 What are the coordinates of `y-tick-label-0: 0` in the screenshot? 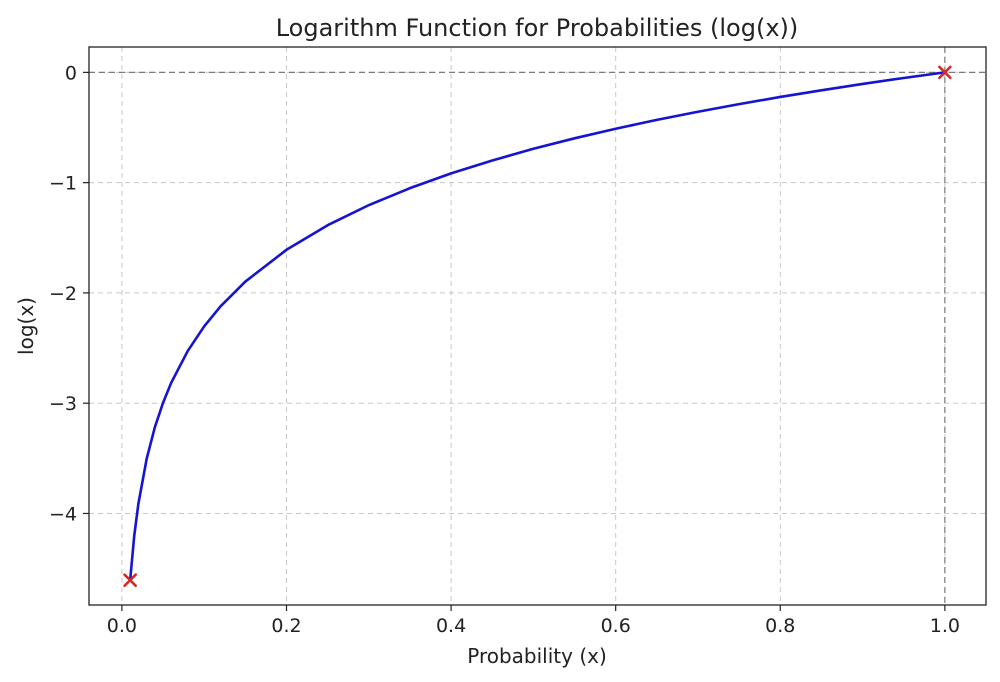 It's located at (71, 73).